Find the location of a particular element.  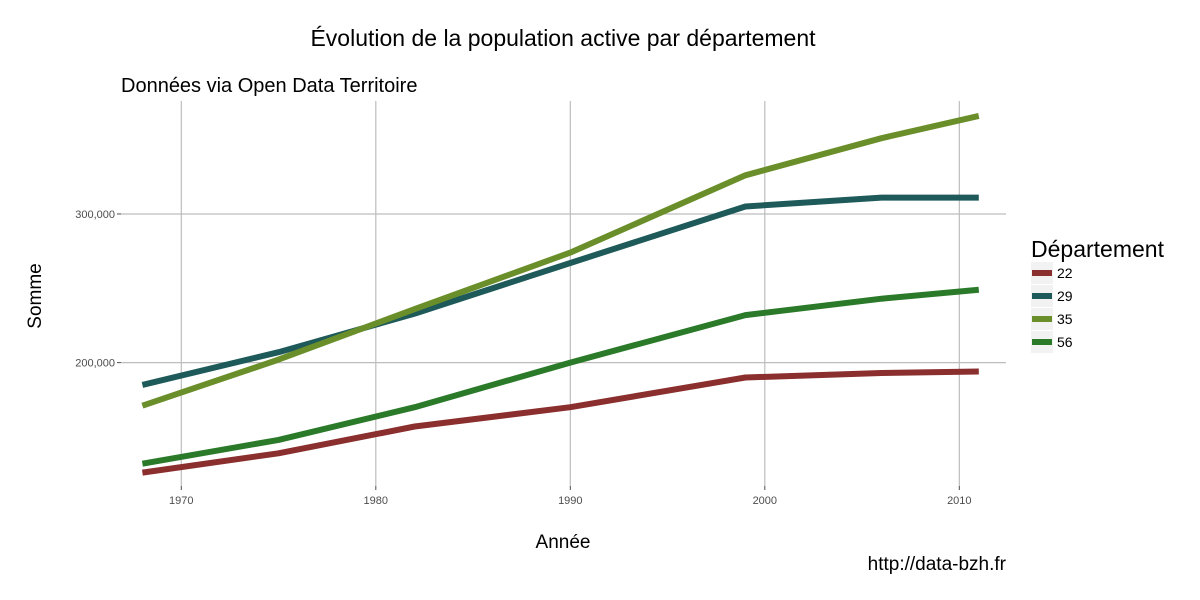

y-tick-label: 300,000 is located at coordinates (95, 215).